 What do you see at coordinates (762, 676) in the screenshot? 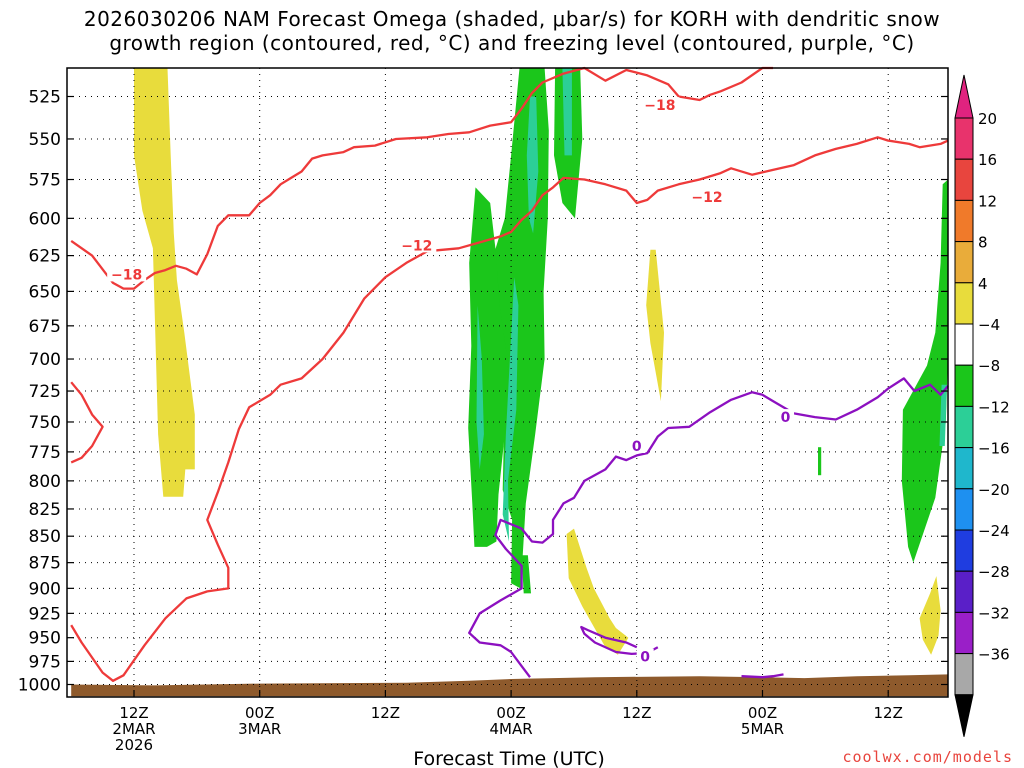
I see `freezing-level-contour` at bounding box center [762, 676].